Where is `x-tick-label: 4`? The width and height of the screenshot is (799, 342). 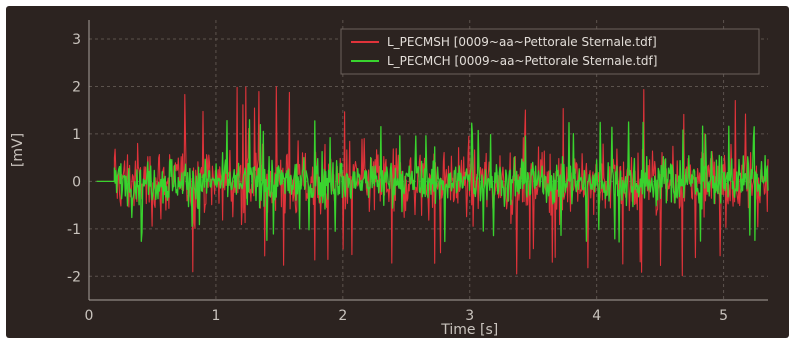
x-tick-label: 4 is located at coordinates (596, 316).